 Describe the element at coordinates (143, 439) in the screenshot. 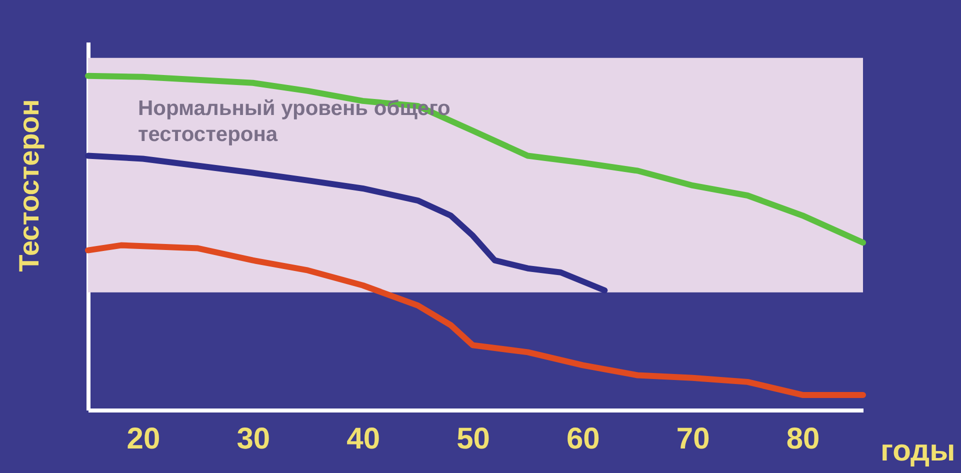

I see `x-tick-label: 20` at that location.